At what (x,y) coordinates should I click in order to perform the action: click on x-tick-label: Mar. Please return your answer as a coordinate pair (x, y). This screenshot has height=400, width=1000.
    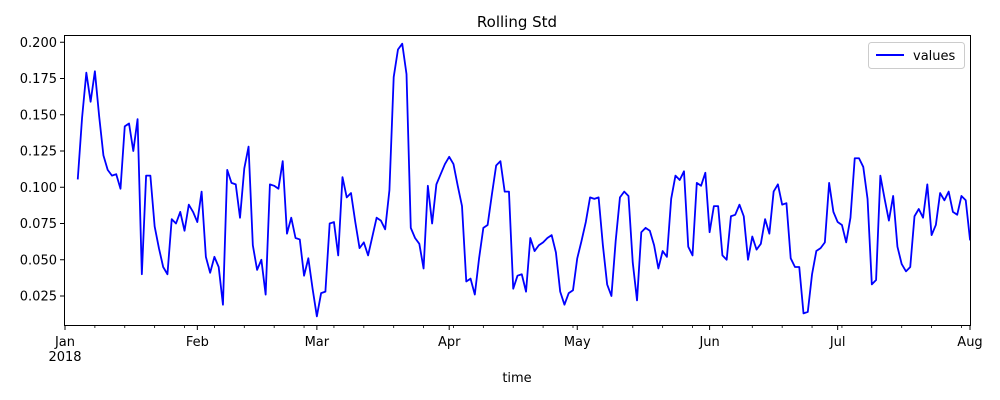
    Looking at the image, I should click on (317, 342).